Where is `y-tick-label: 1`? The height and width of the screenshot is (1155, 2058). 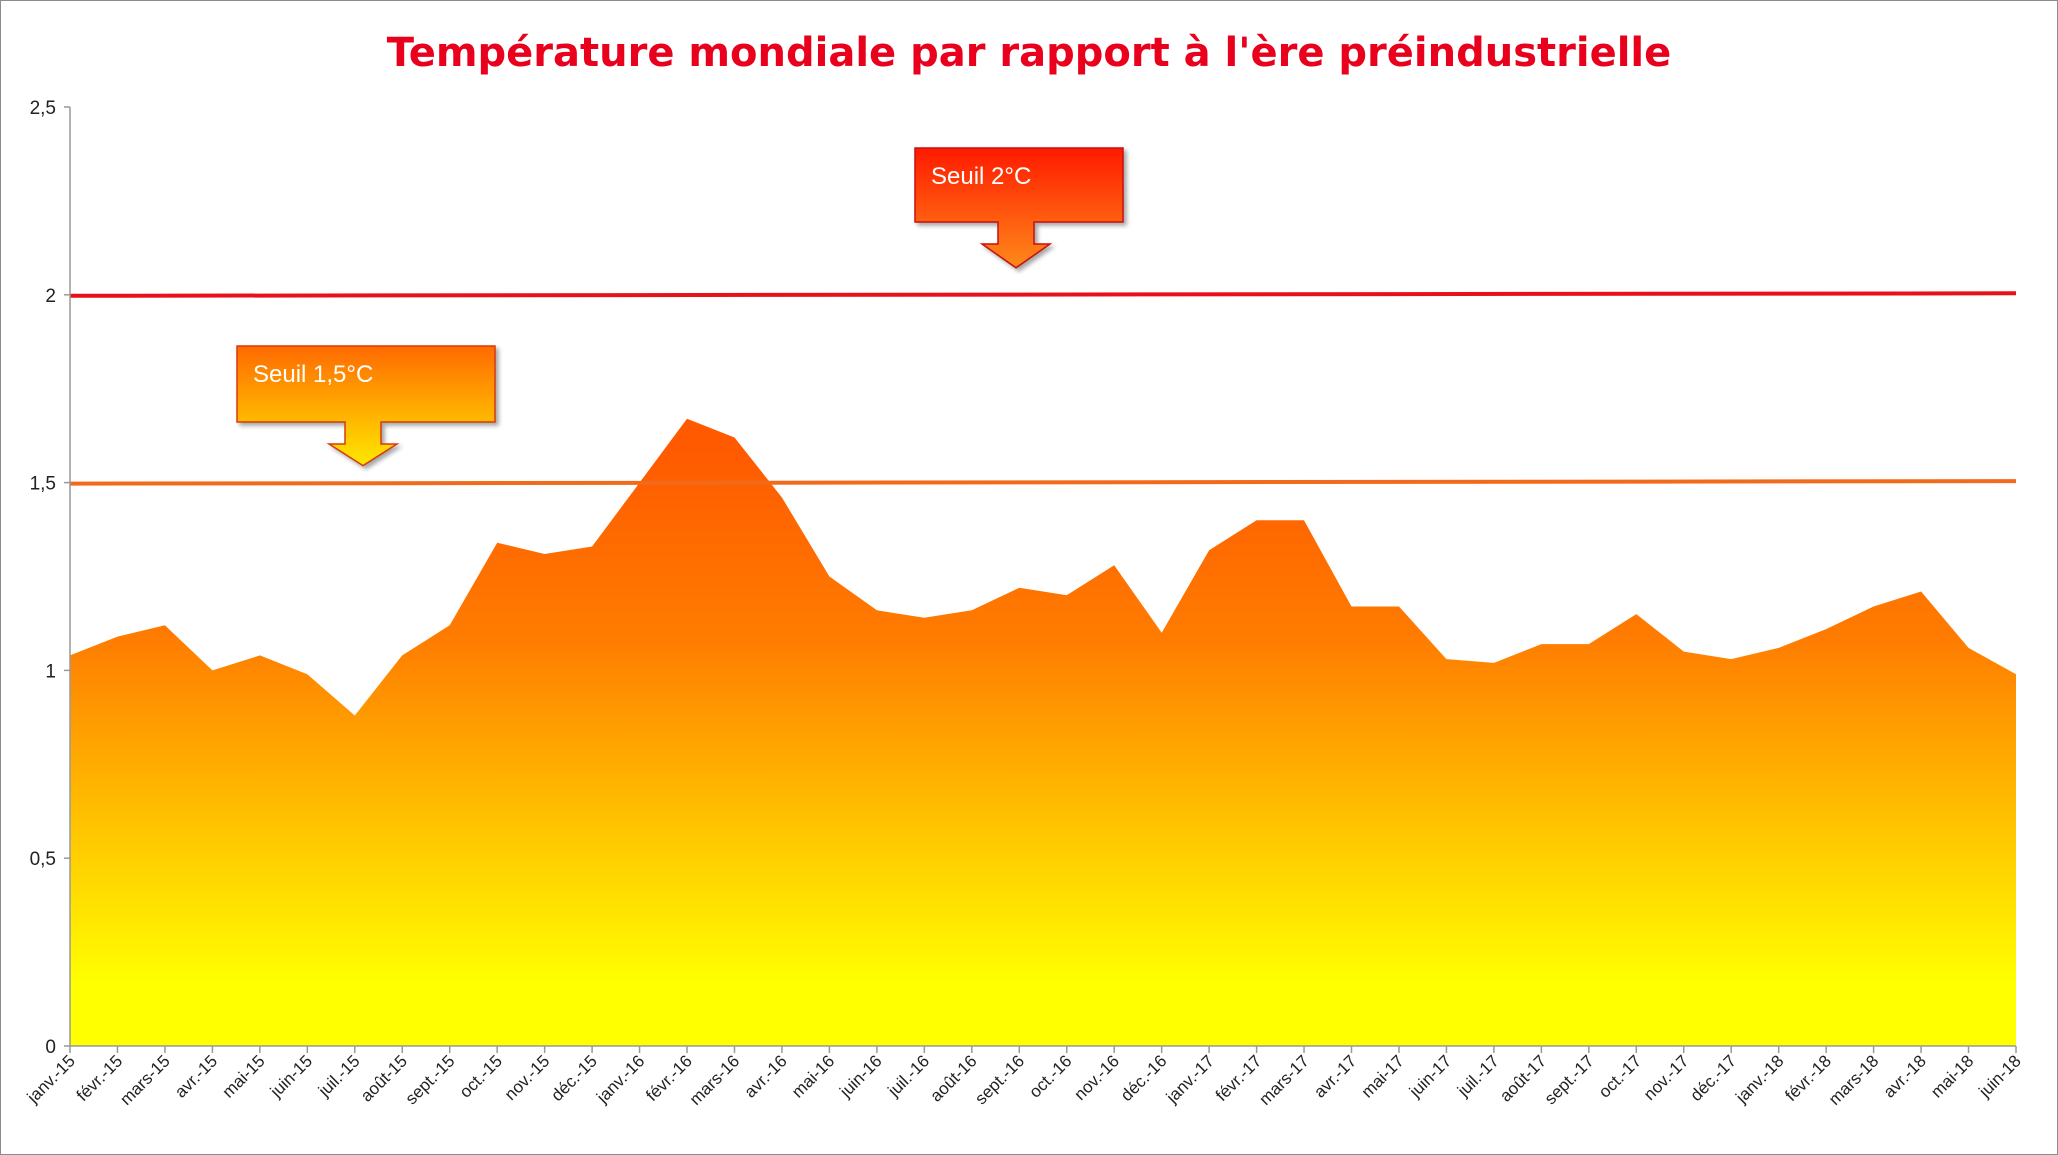
y-tick-label: 1 is located at coordinates (50, 671).